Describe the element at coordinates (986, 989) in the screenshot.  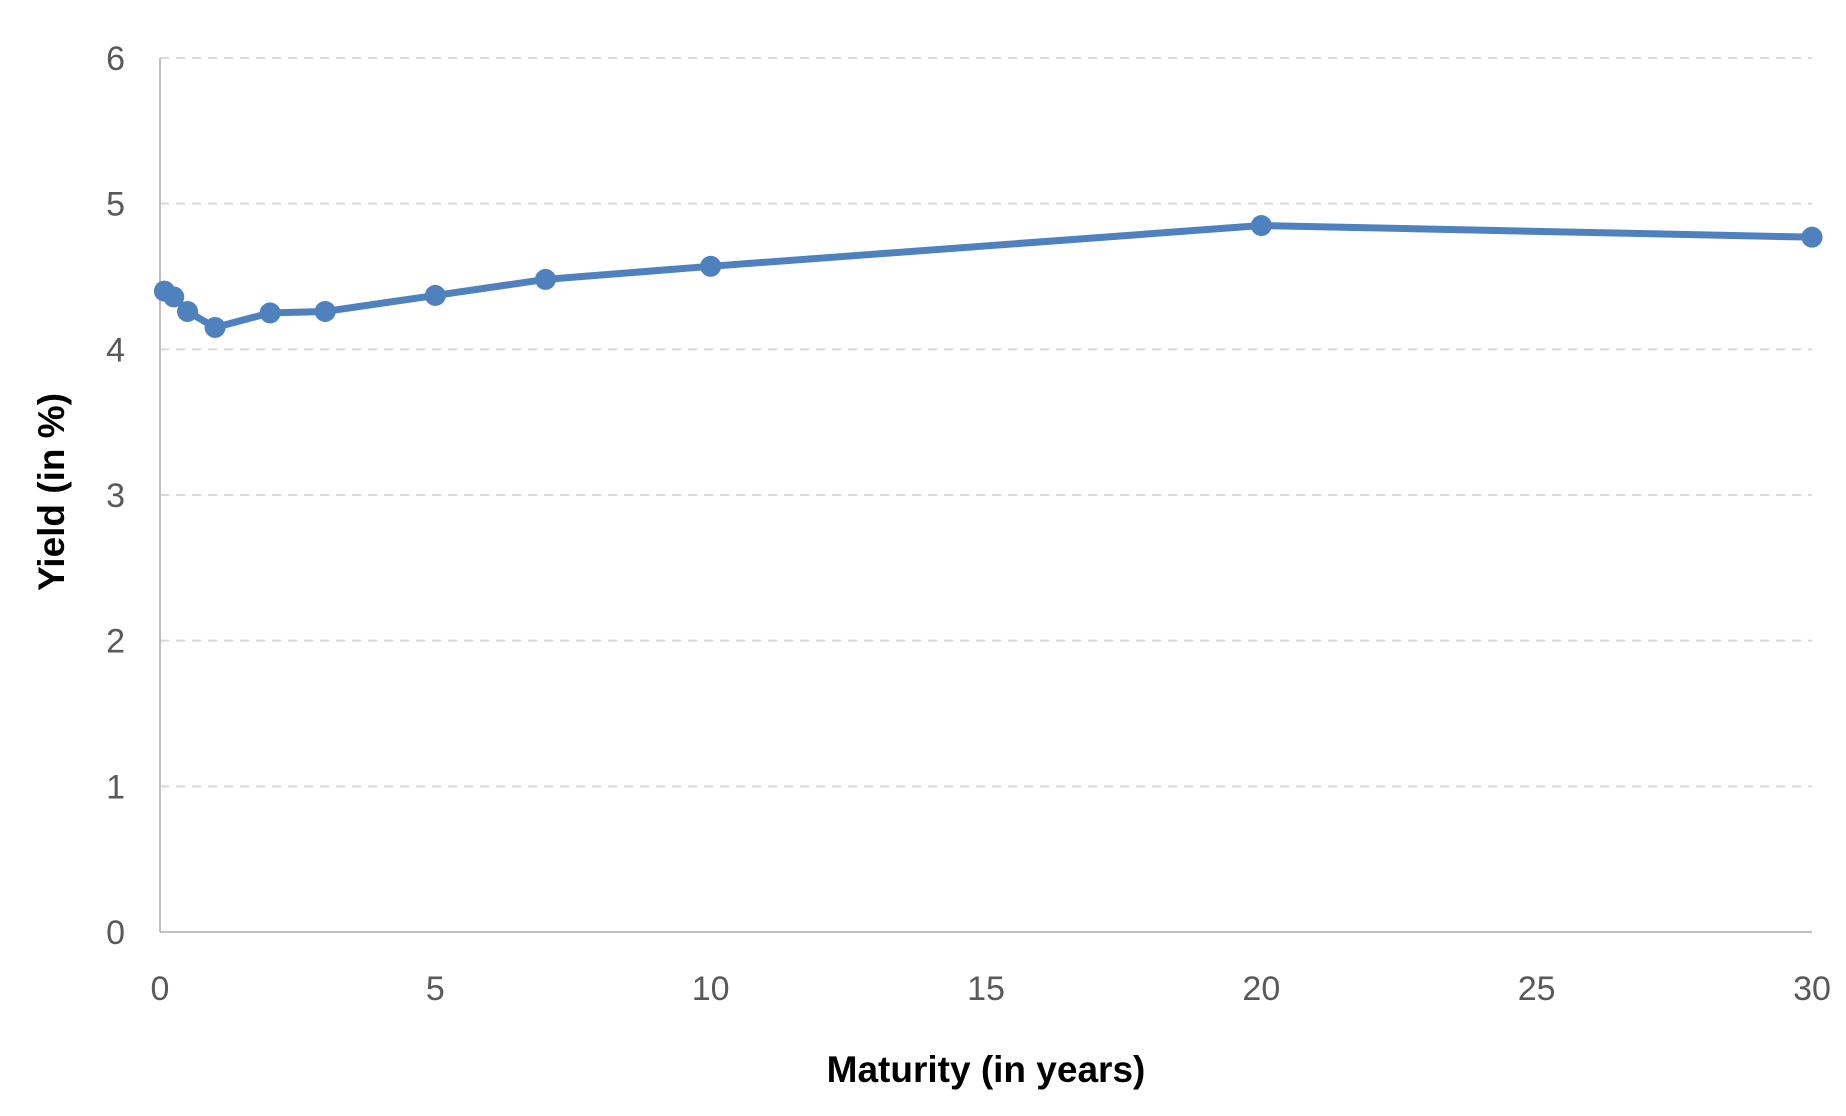
I see `x-tick-label: 15` at that location.